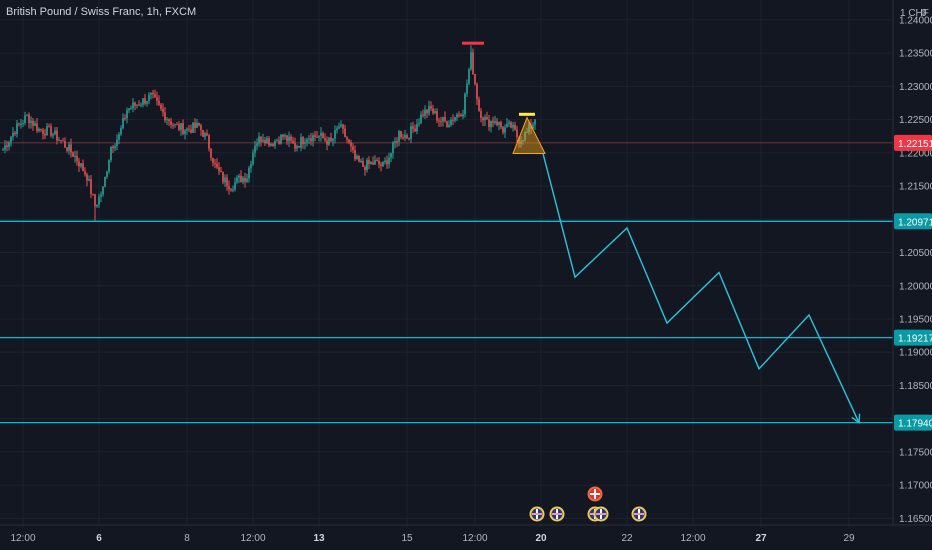  What do you see at coordinates (915, 386) in the screenshot?
I see `y-tick-label: 1.18500` at bounding box center [915, 386].